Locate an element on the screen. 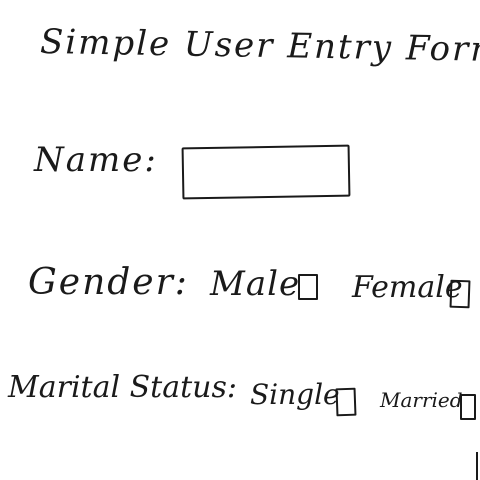 The width and height of the screenshot is (480, 480). single-option-label: Single is located at coordinates (295, 394).